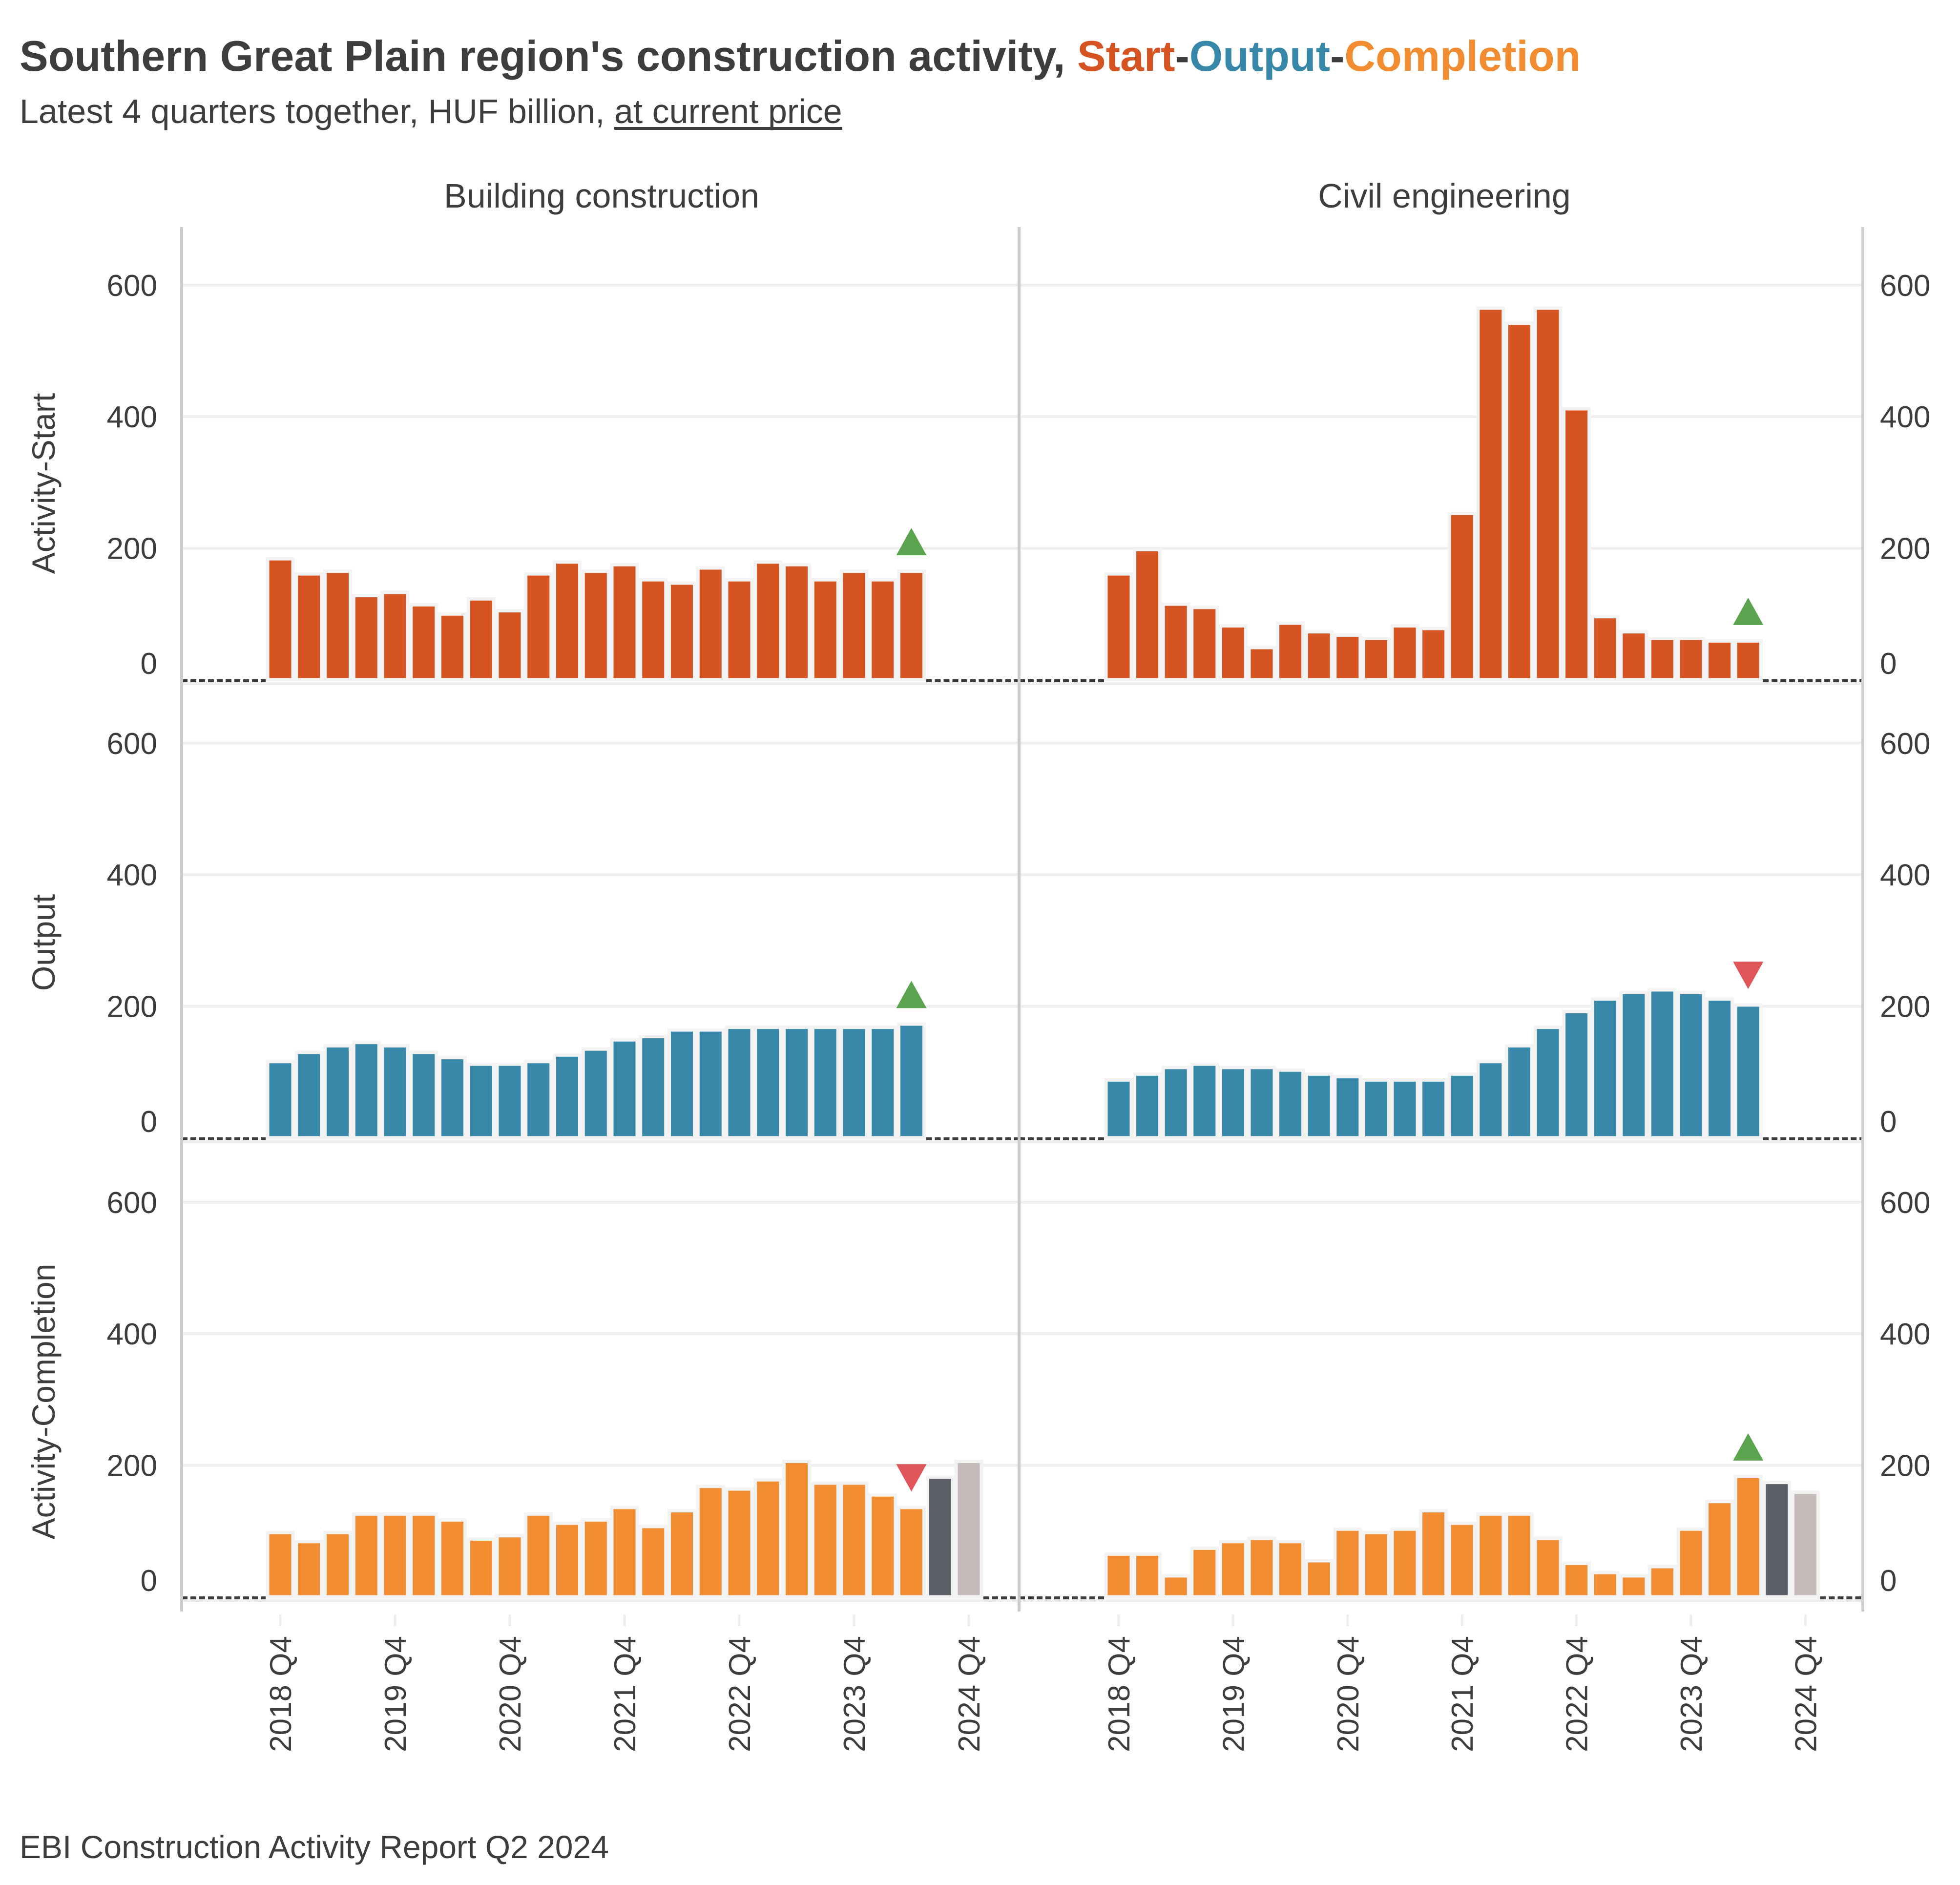  What do you see at coordinates (337, 1565) in the screenshot?
I see `bar-building-completion-2019-Q2` at bounding box center [337, 1565].